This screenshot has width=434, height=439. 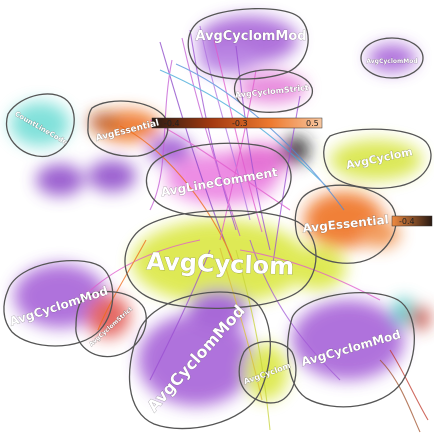 I want to click on cluster-label-avgcyclom-center: AvgCyclom, so click(x=220, y=263).